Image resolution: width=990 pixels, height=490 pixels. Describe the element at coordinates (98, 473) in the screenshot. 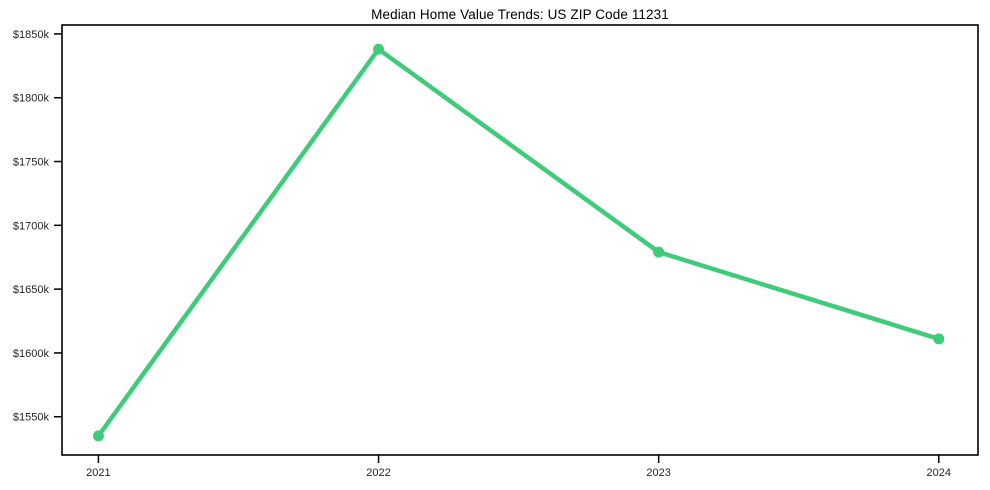

I see `x-tick-label: 2021` at that location.